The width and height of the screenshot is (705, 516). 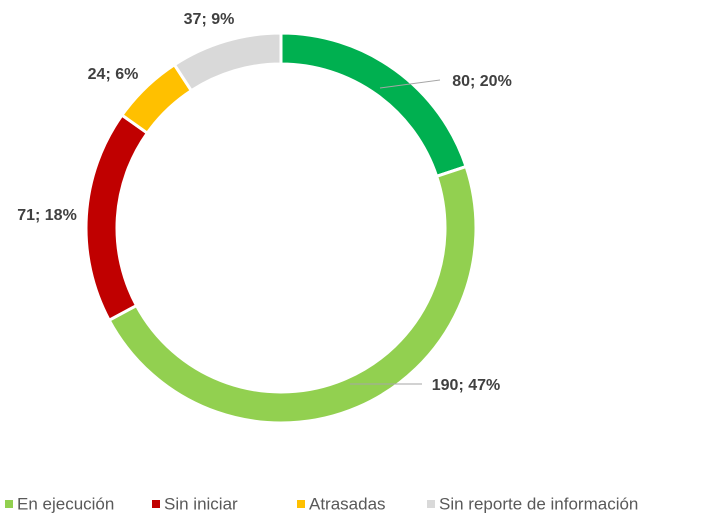 I want to click on legend-label: Sin reporte de información, so click(x=538, y=503).